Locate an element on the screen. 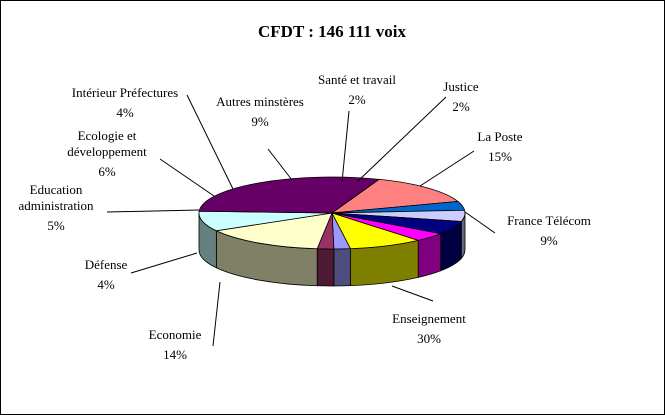  category-label-4: Enseignement is located at coordinates (429, 318).